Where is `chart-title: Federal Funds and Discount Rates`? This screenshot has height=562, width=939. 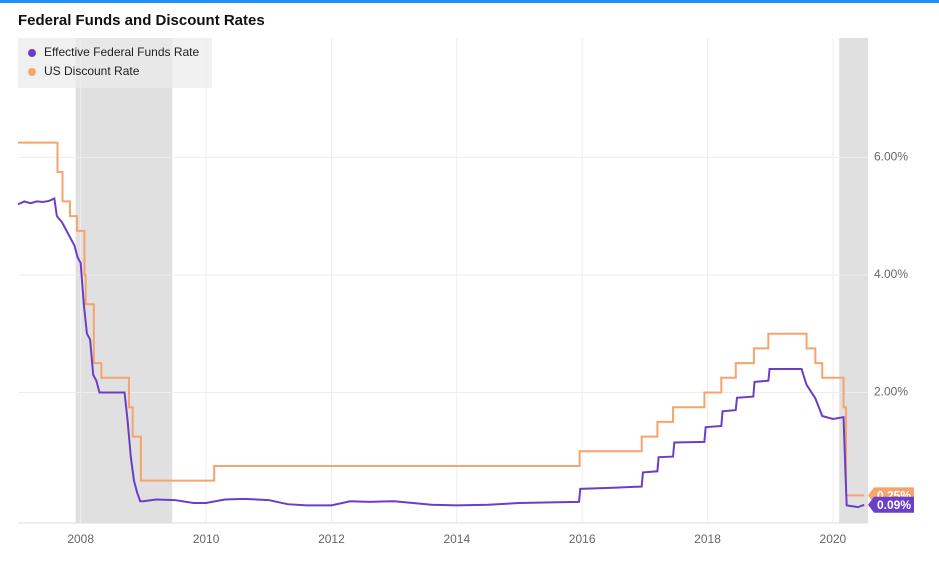
chart-title: Federal Funds and Discount Rates is located at coordinates (141, 20).